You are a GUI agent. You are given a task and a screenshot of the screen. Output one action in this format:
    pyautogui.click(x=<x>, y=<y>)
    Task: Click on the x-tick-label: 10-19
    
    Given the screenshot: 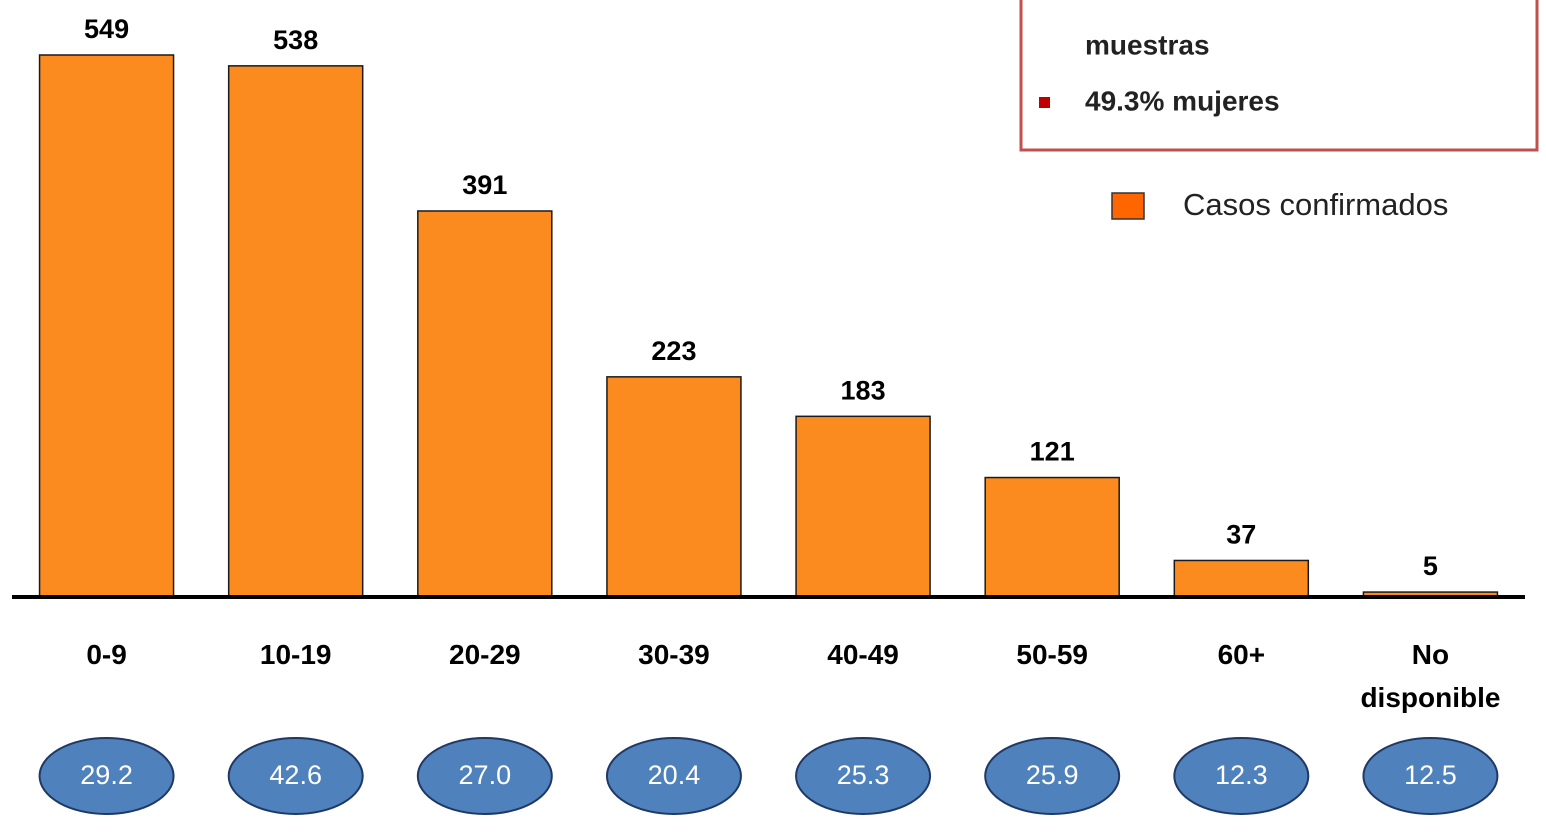 What is the action you would take?
    pyautogui.click(x=295, y=654)
    